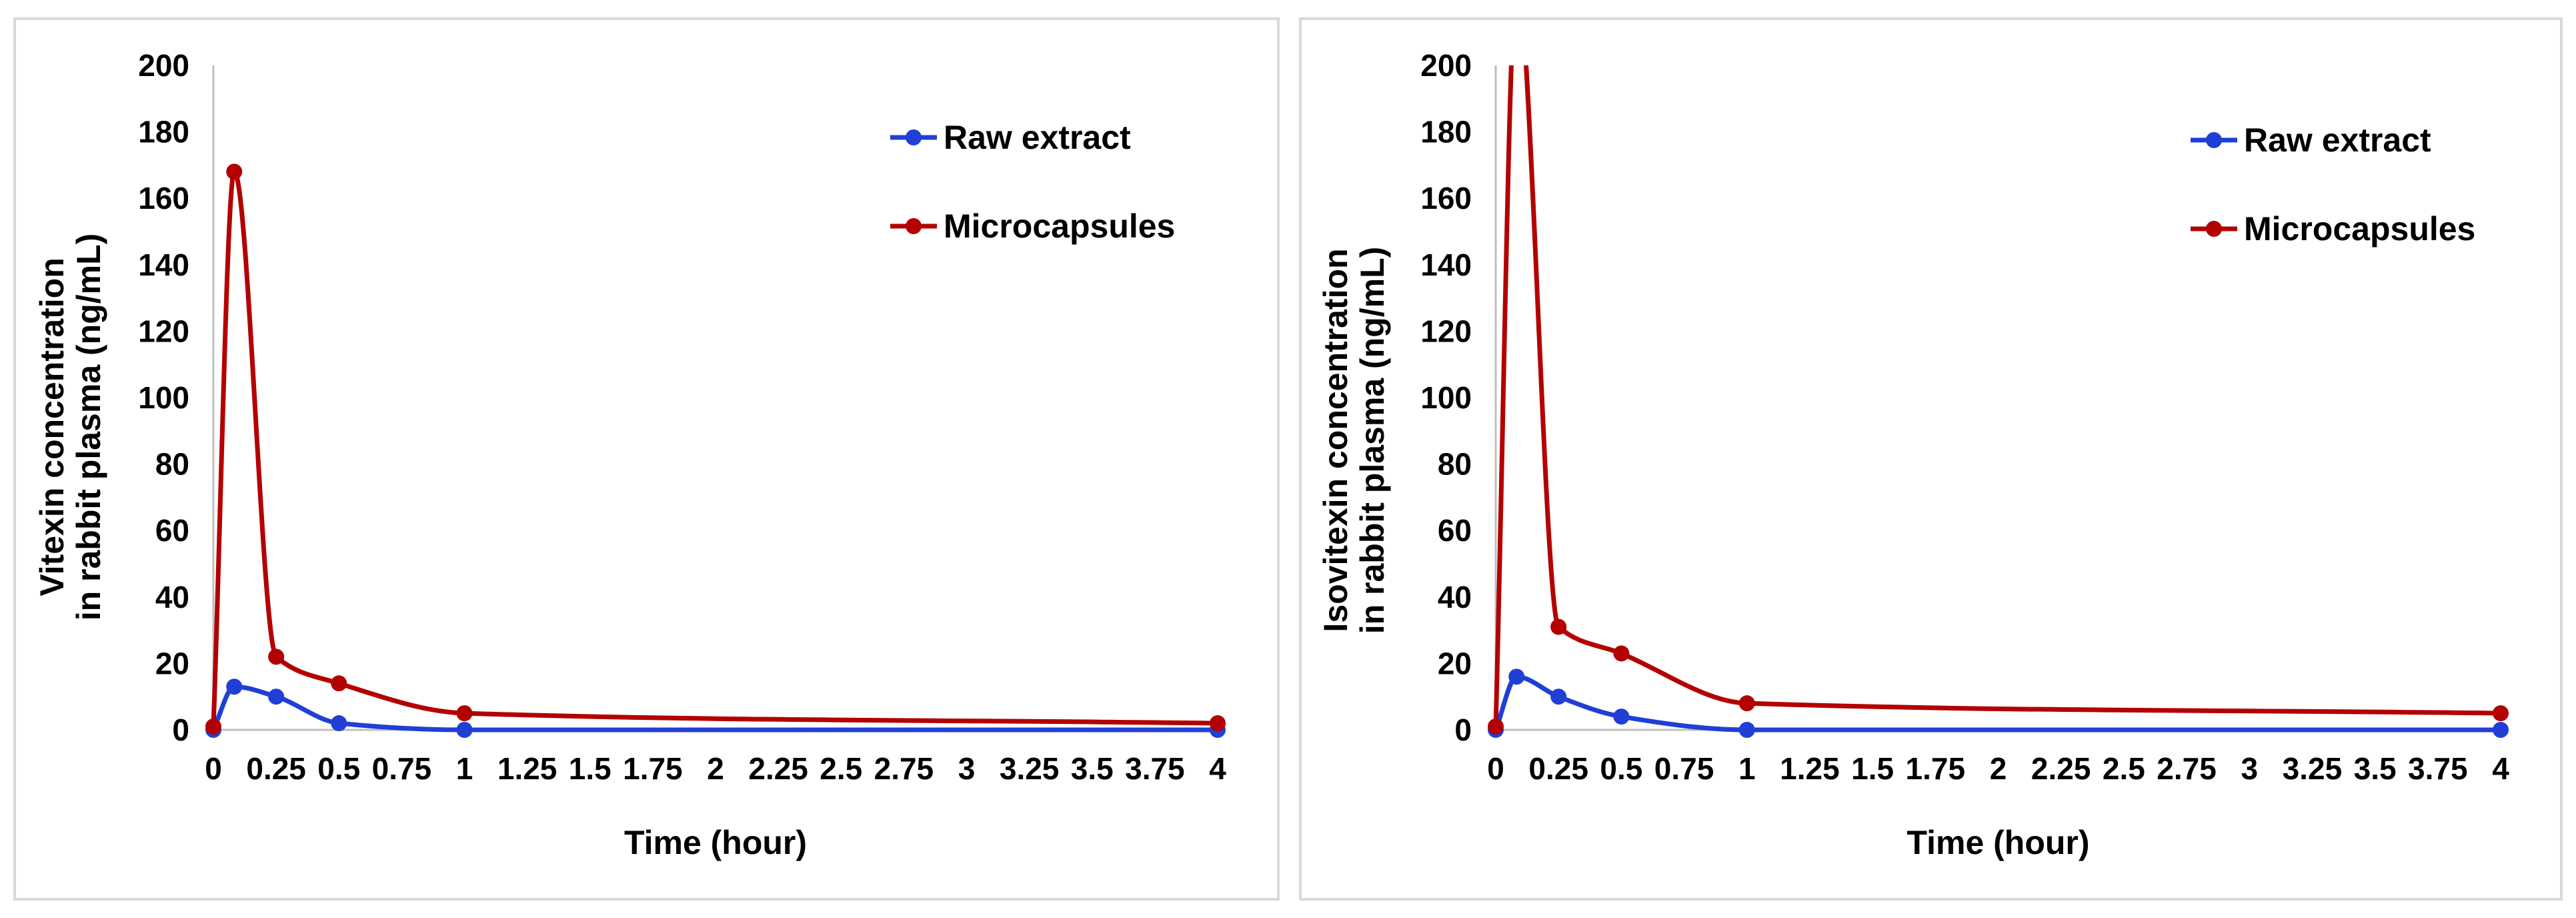  Describe the element at coordinates (52, 427) in the screenshot. I see `y-axis-title: Vitexin concentration` at that location.